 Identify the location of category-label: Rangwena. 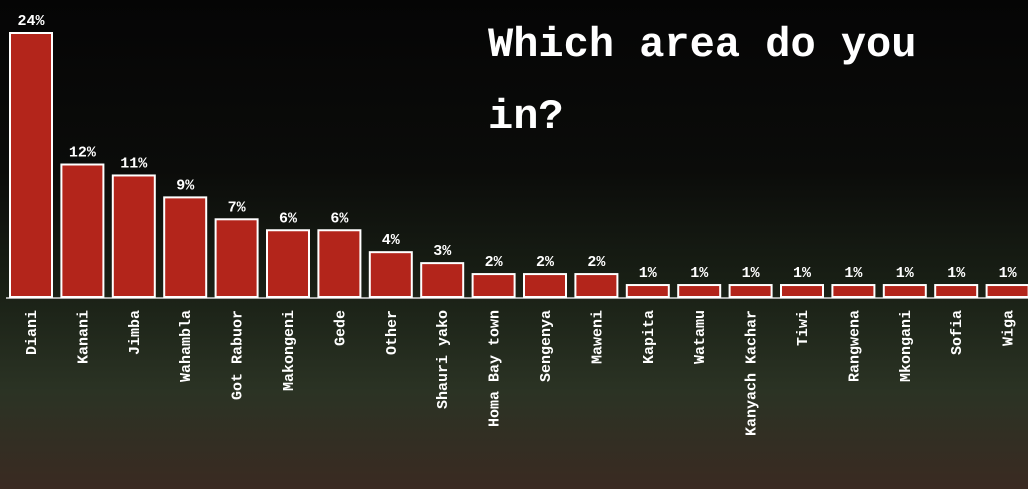
(854, 346).